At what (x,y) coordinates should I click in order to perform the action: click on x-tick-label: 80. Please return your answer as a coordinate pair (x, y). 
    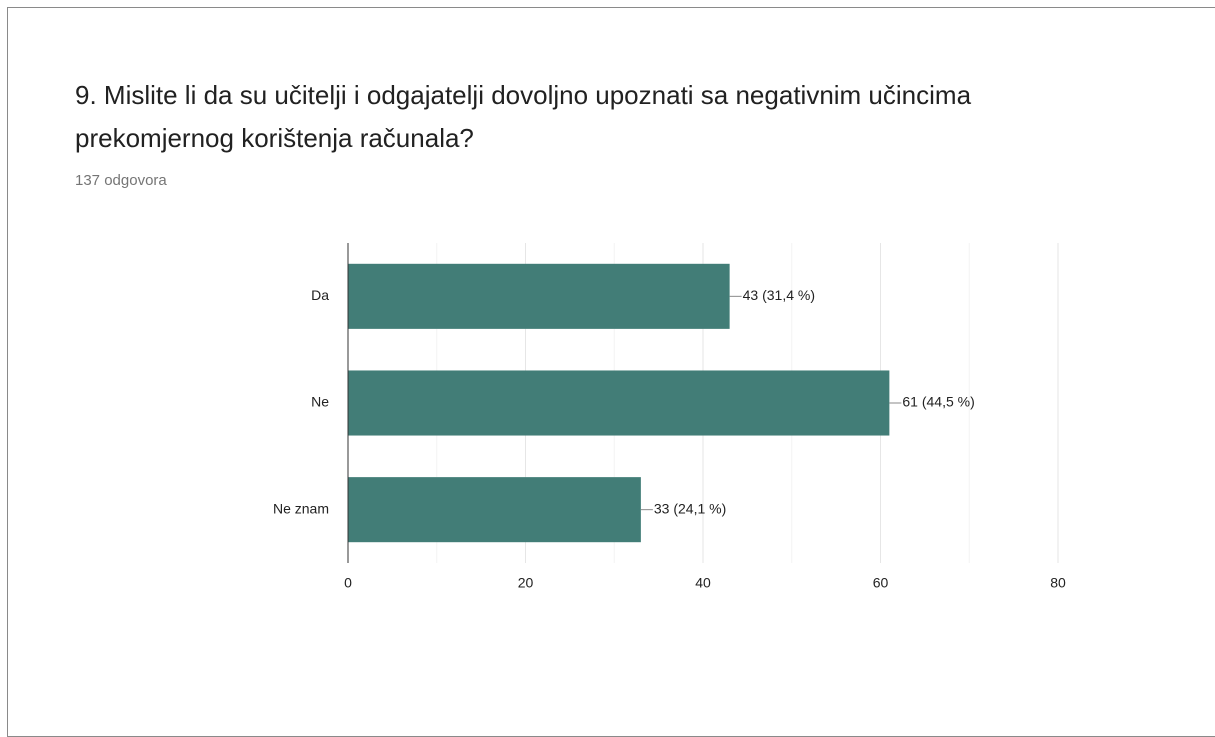
    Looking at the image, I should click on (1058, 583).